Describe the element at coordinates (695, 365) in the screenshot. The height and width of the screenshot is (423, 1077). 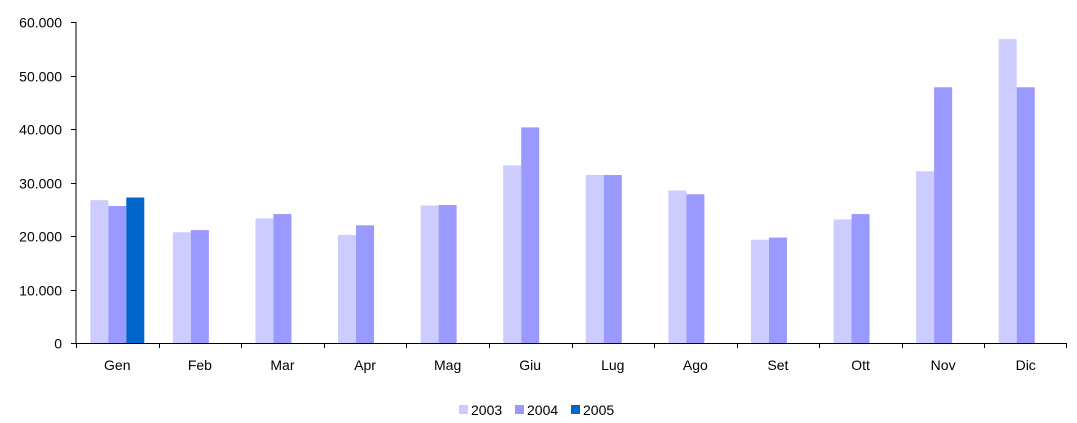
I see `x-tick-label: Ago` at that location.